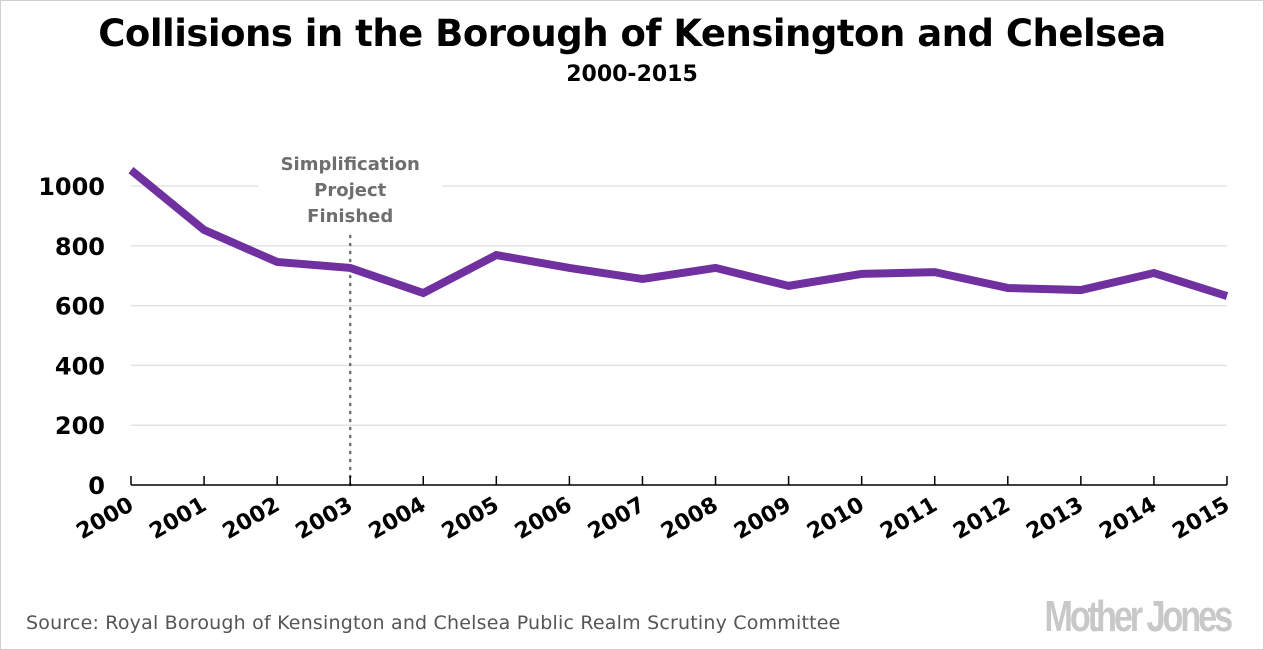 The width and height of the screenshot is (1264, 650). Describe the element at coordinates (909, 519) in the screenshot. I see `x-tick-label: 2011` at that location.